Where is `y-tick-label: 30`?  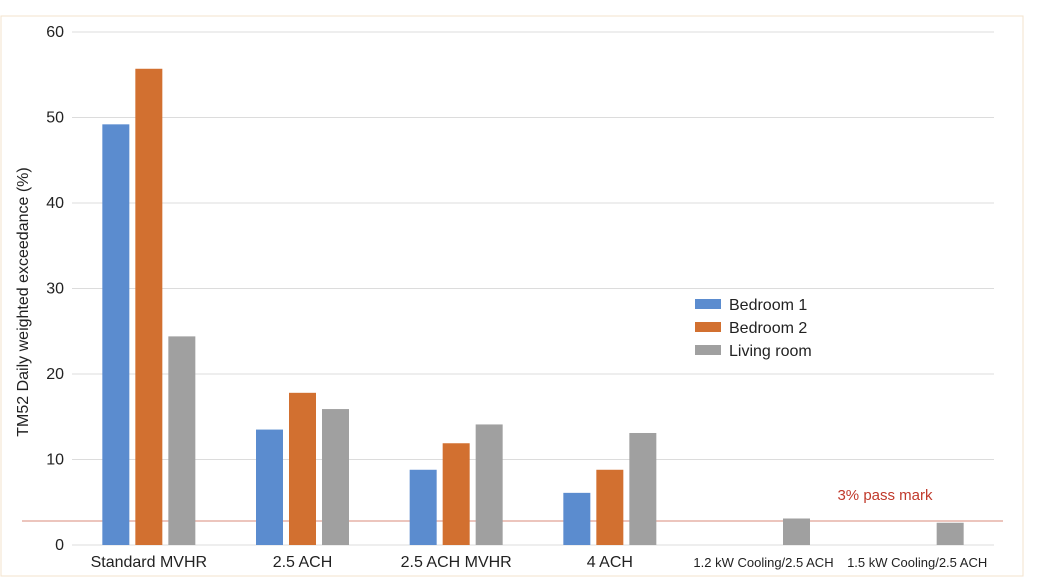 y-tick-label: 30 is located at coordinates (55, 289).